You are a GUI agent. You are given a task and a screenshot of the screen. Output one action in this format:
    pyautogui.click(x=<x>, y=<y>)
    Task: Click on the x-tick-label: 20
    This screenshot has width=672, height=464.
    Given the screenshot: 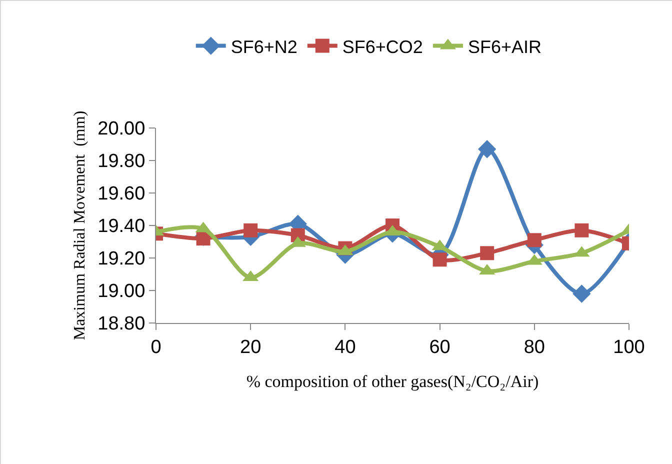 What is the action you would take?
    pyautogui.click(x=251, y=347)
    